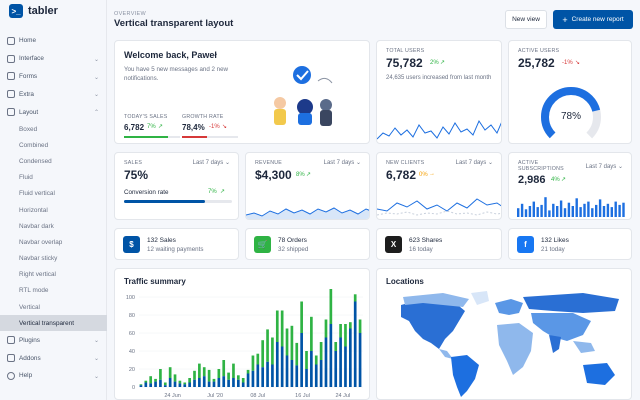 The width and height of the screenshot is (640, 400). Describe the element at coordinates (33, 11) in the screenshot. I see `brand-logo: >_ tabler` at that location.